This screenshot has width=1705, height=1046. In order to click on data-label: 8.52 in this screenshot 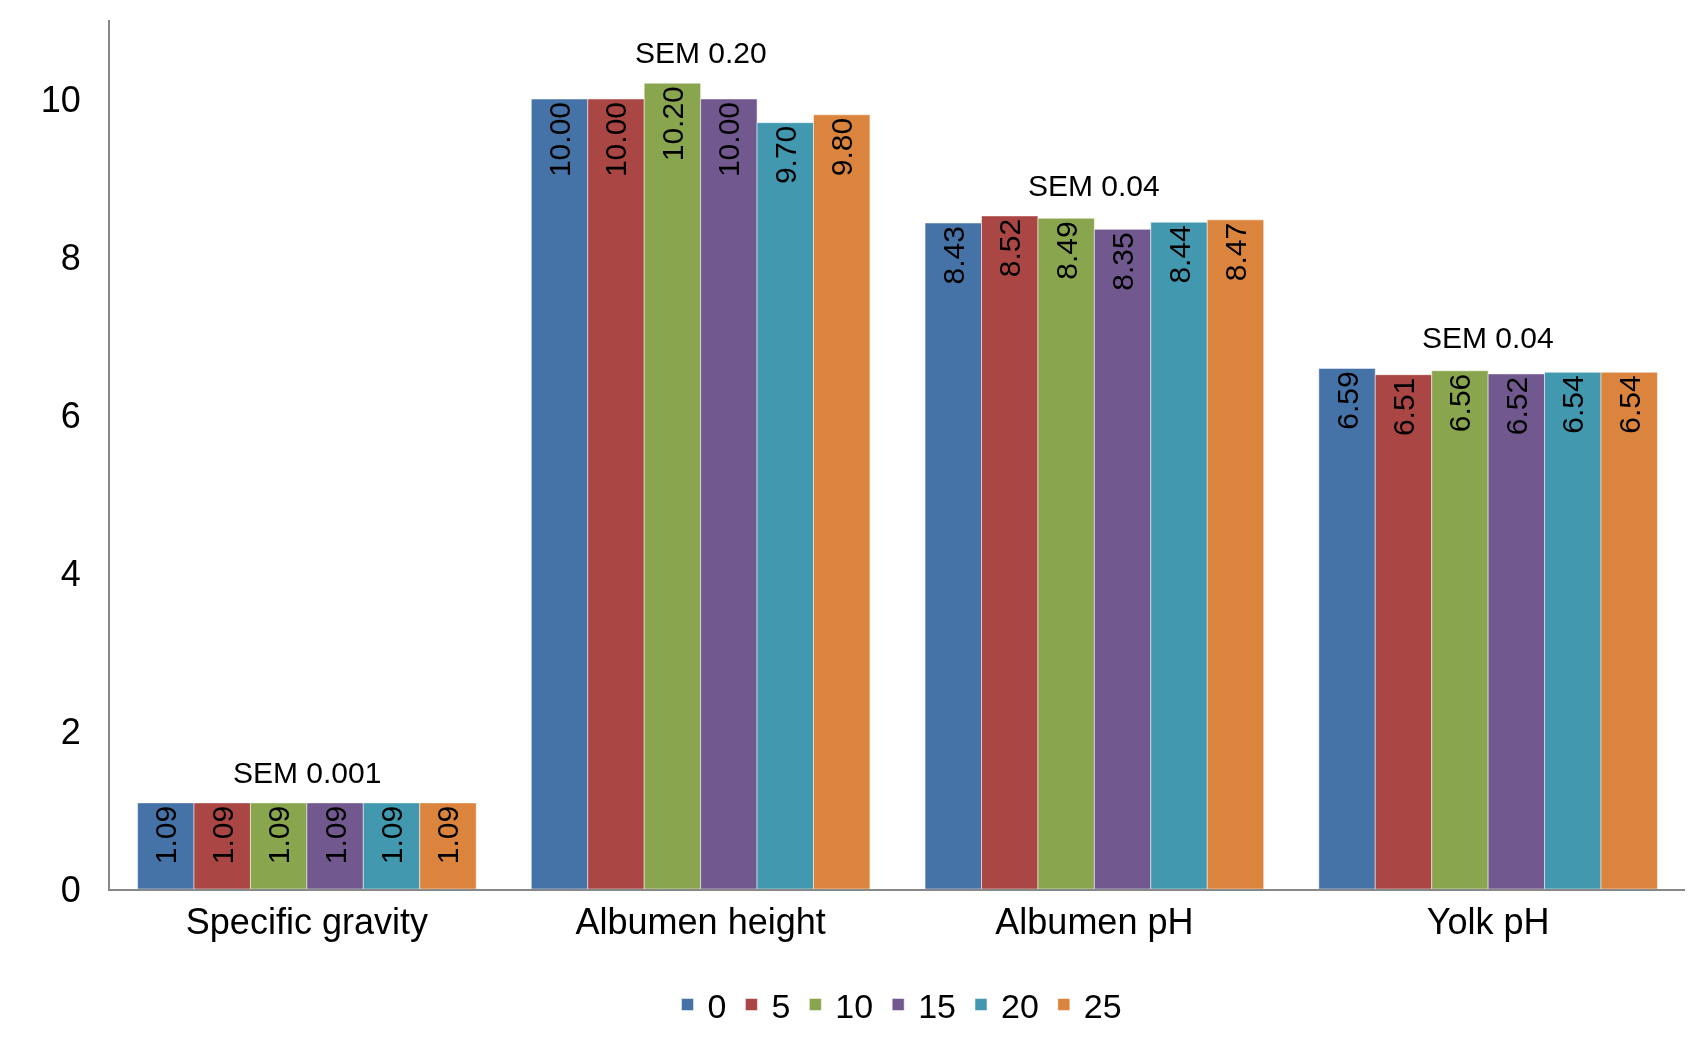, I will do `click(1010, 248)`.